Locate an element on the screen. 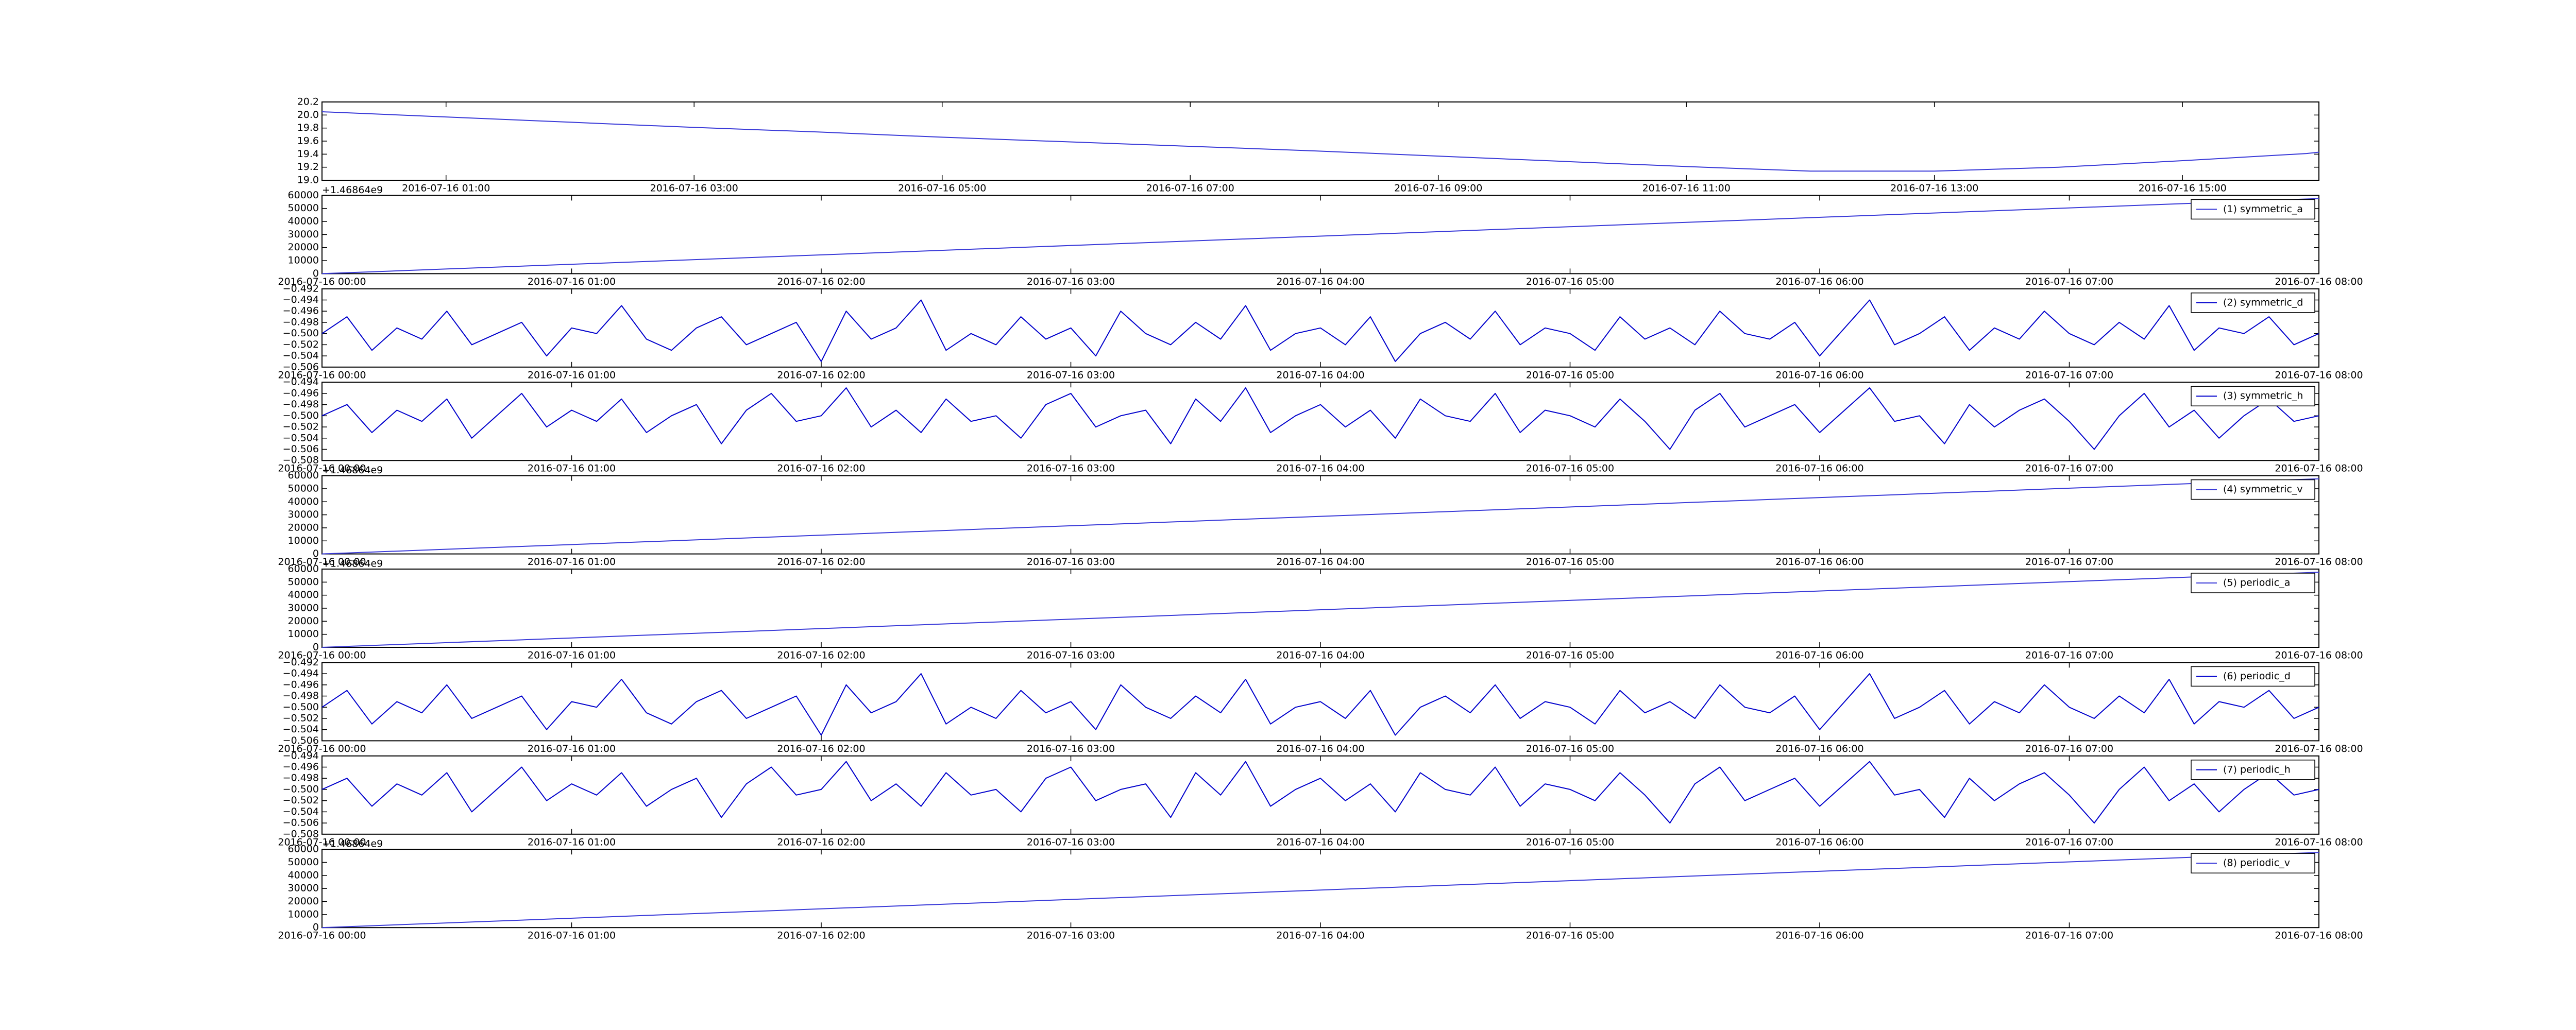 This screenshot has height=1030, width=2576. y-tick-label: 40000 is located at coordinates (303, 595).